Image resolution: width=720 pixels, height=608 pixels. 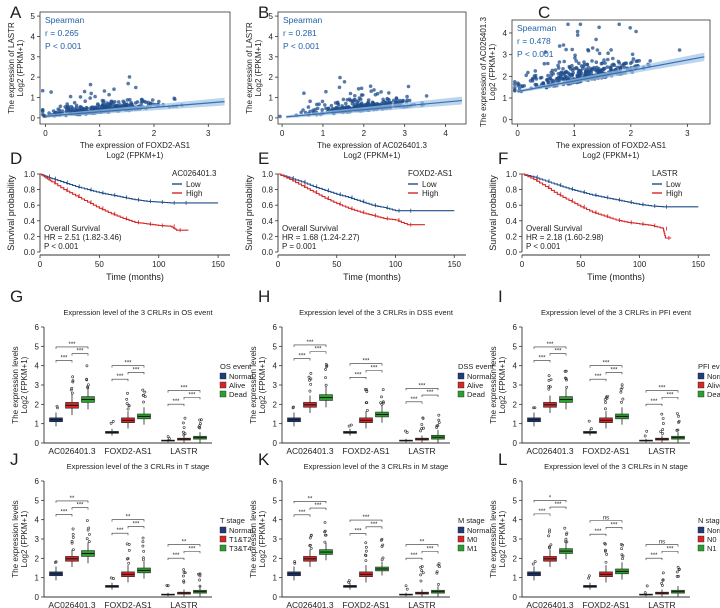 I want to click on y-tick-label: 0.4, so click(x=30, y=221).